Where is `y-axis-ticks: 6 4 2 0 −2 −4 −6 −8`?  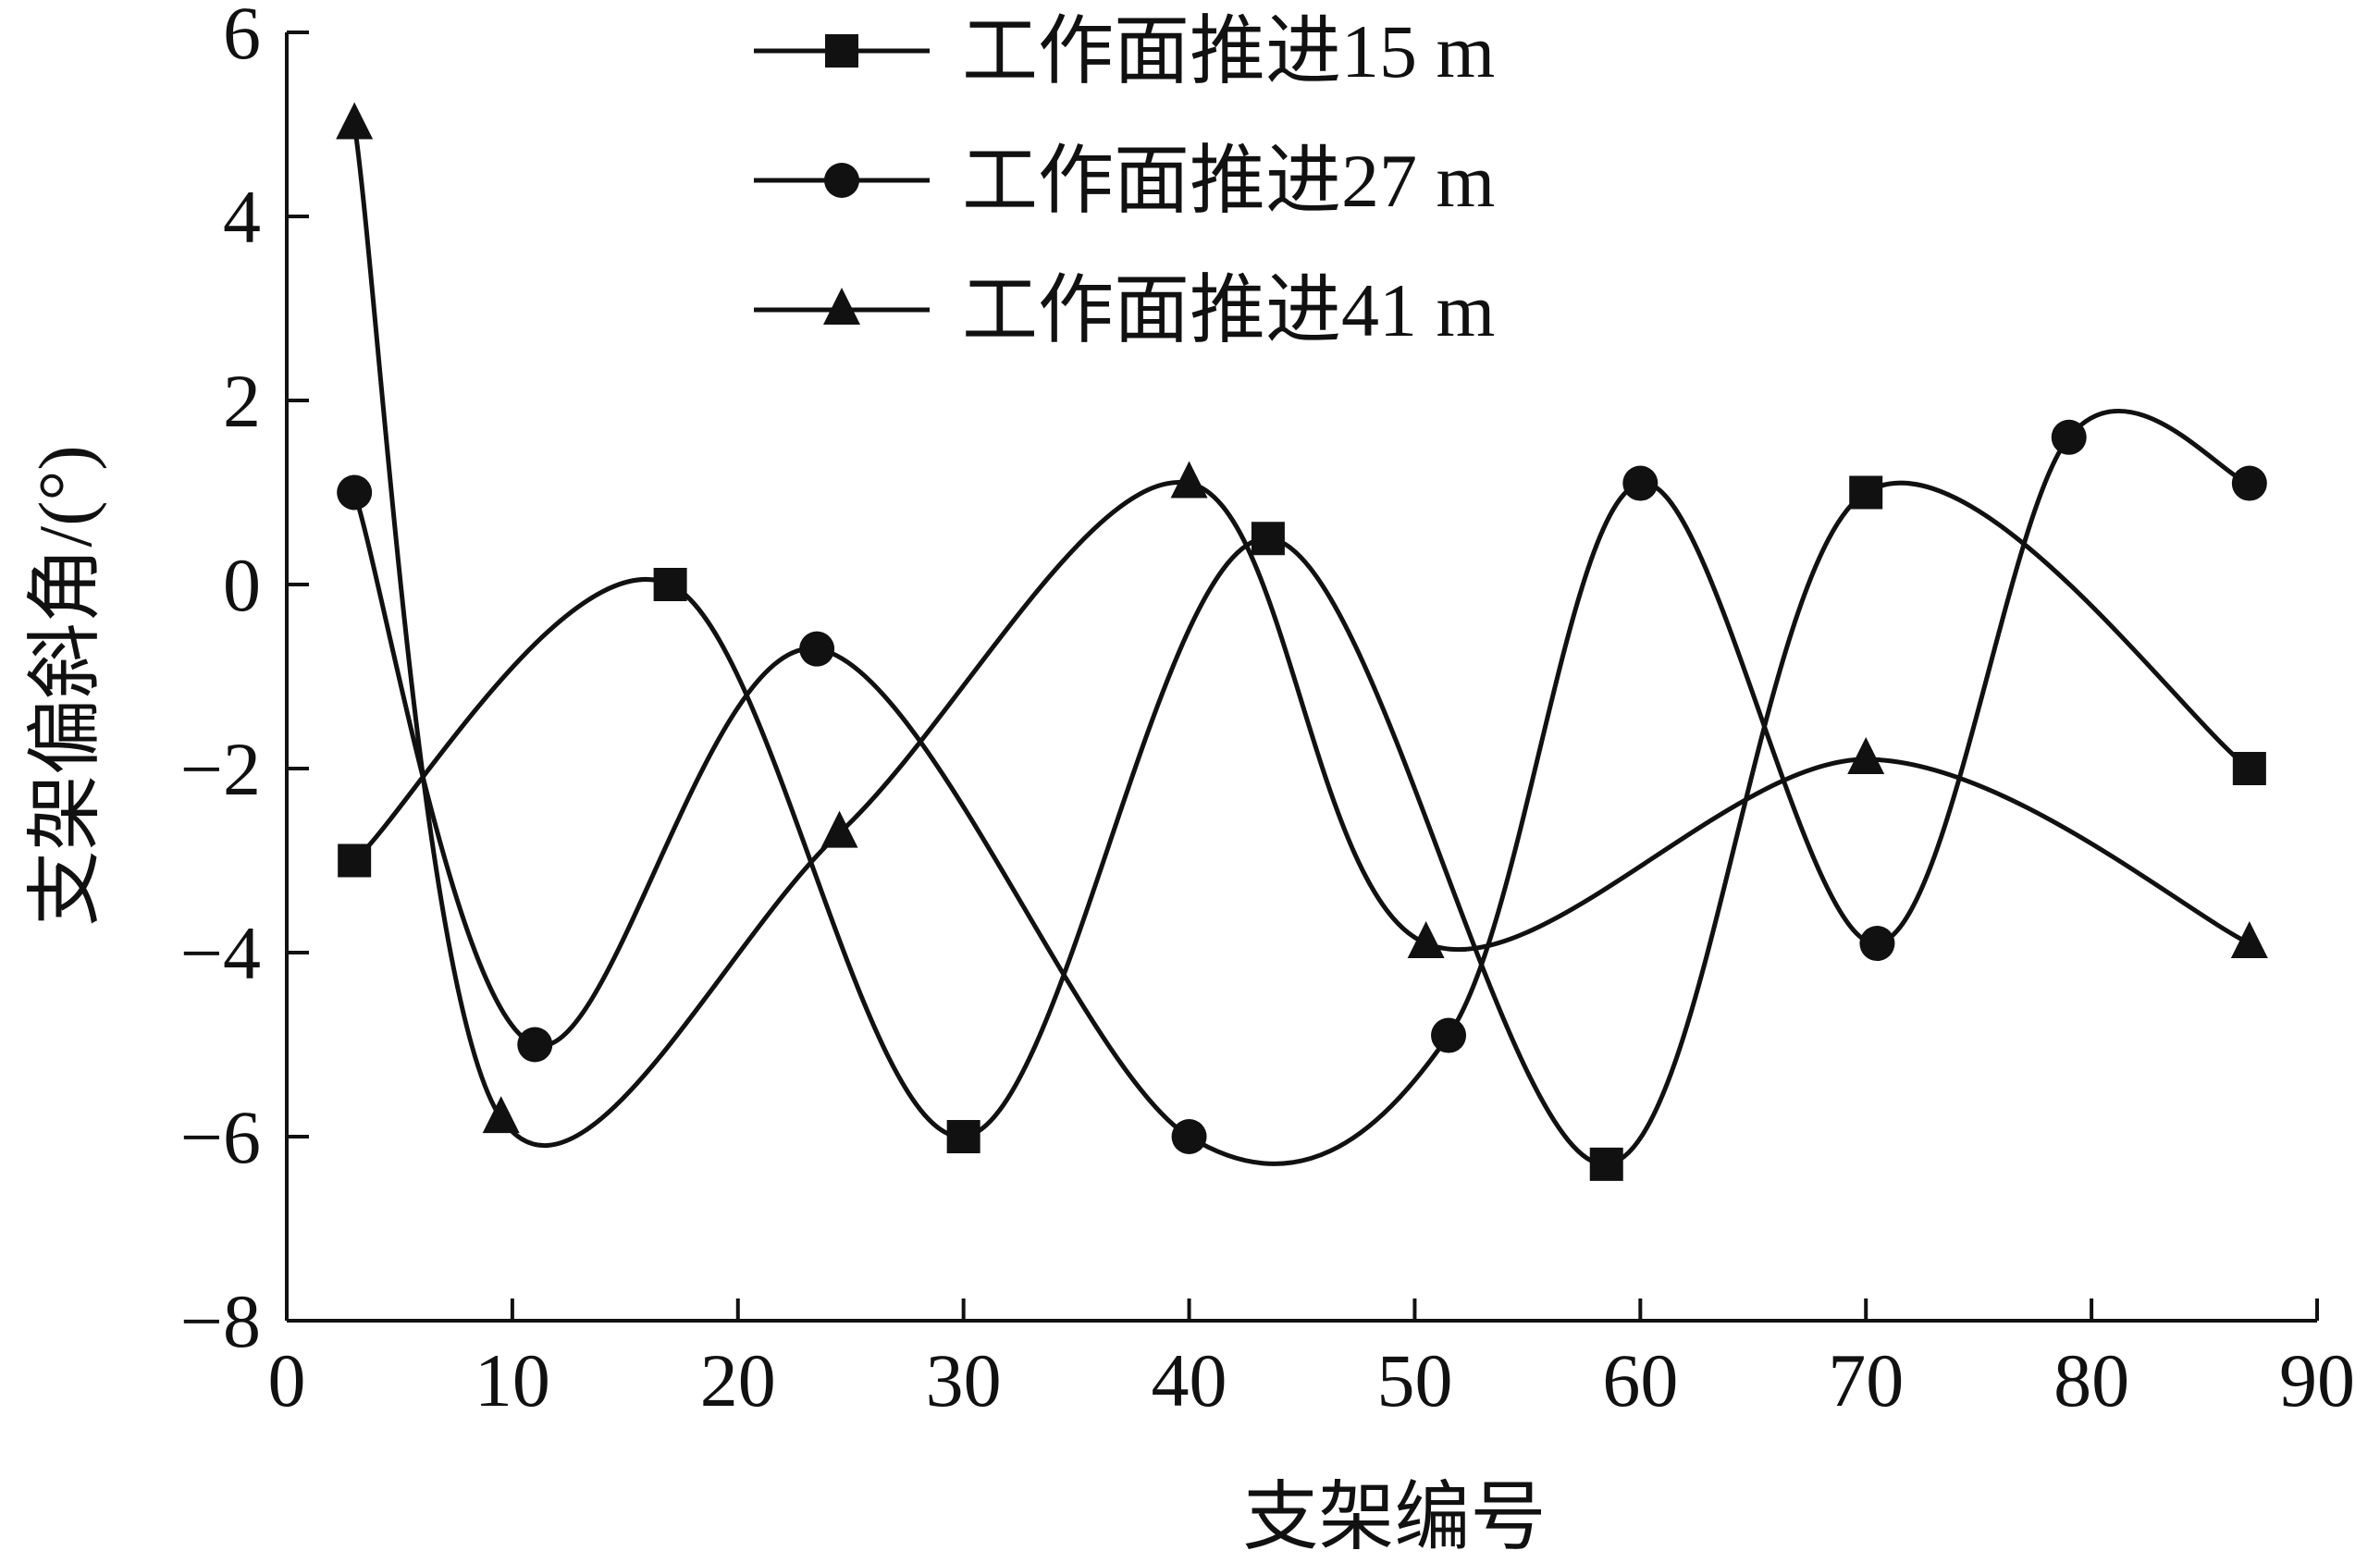
y-axis-ticks: 6 4 2 0 −2 −4 −6 −8 is located at coordinates (244, 681).